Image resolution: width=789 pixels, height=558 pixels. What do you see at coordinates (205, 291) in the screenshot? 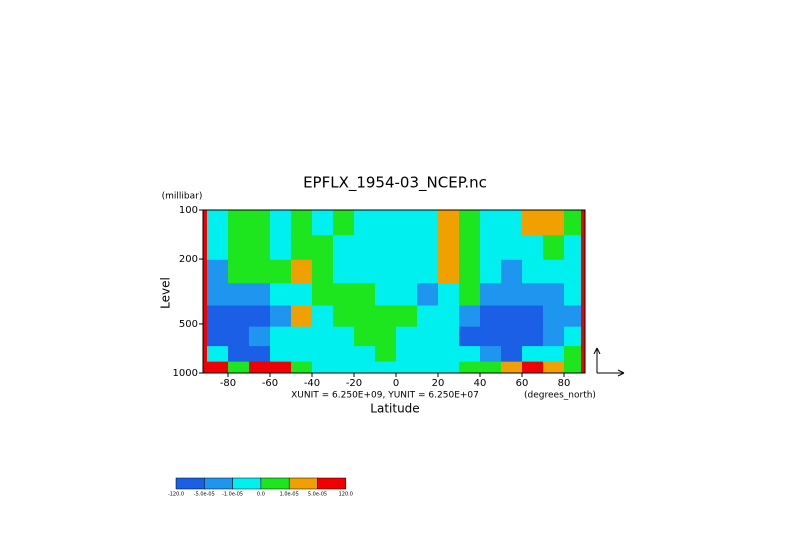
I see `edge-strip` at bounding box center [205, 291].